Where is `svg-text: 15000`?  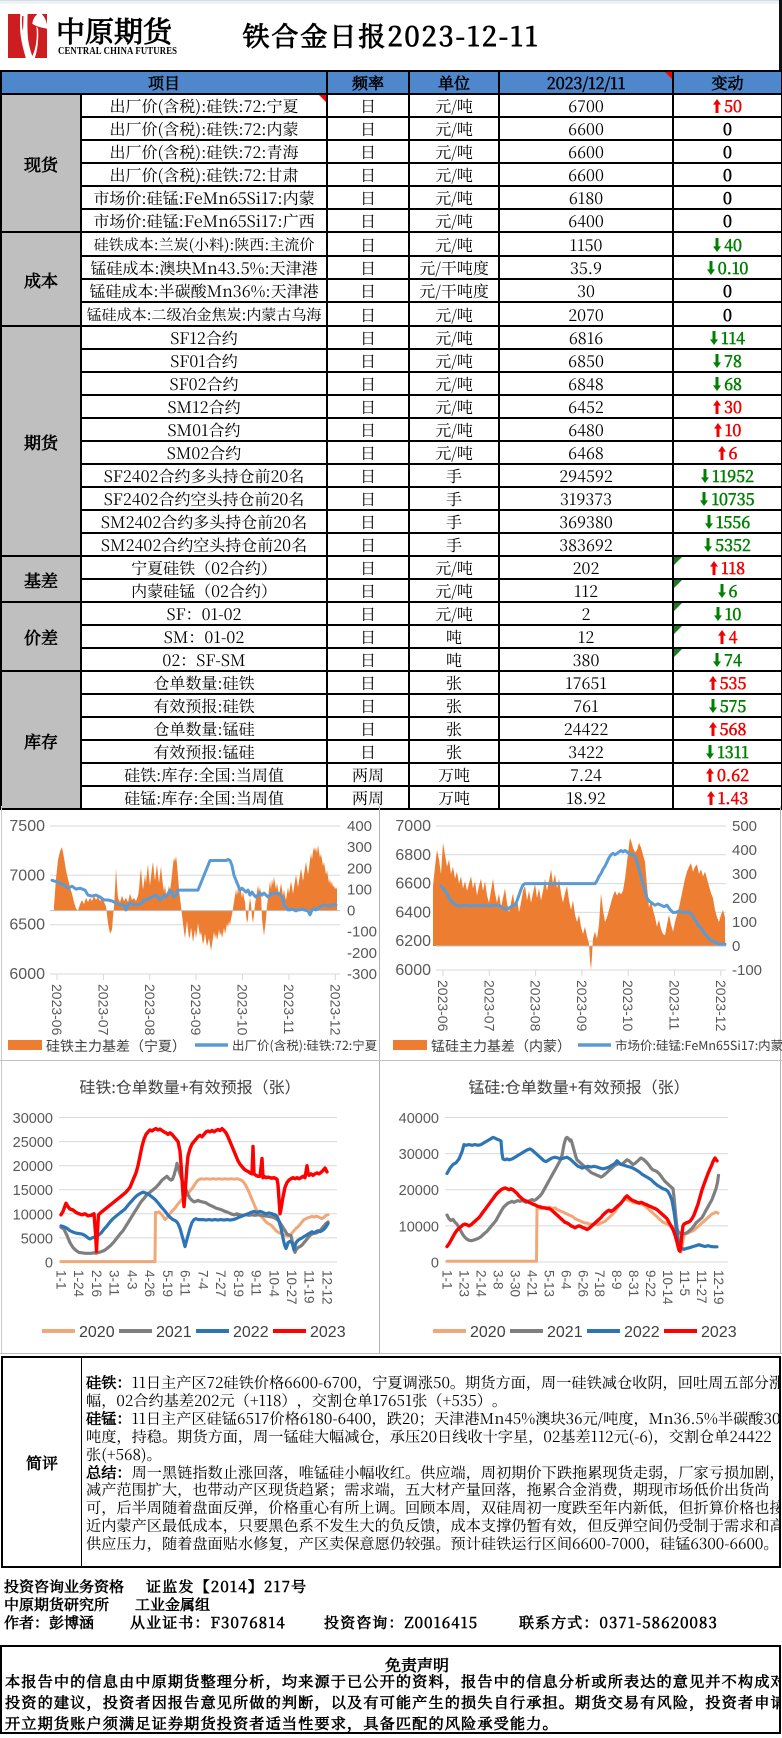 svg-text: 15000 is located at coordinates (33, 1191).